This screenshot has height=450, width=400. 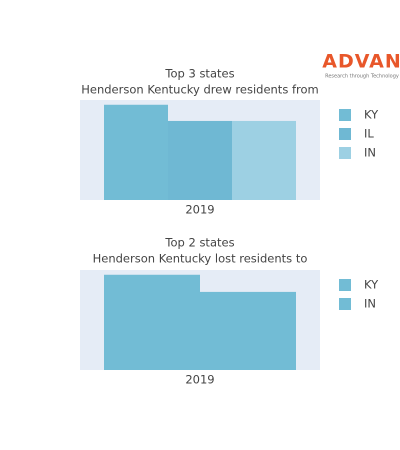 I want to click on chart-title: Top 2 states, so click(x=199, y=243).